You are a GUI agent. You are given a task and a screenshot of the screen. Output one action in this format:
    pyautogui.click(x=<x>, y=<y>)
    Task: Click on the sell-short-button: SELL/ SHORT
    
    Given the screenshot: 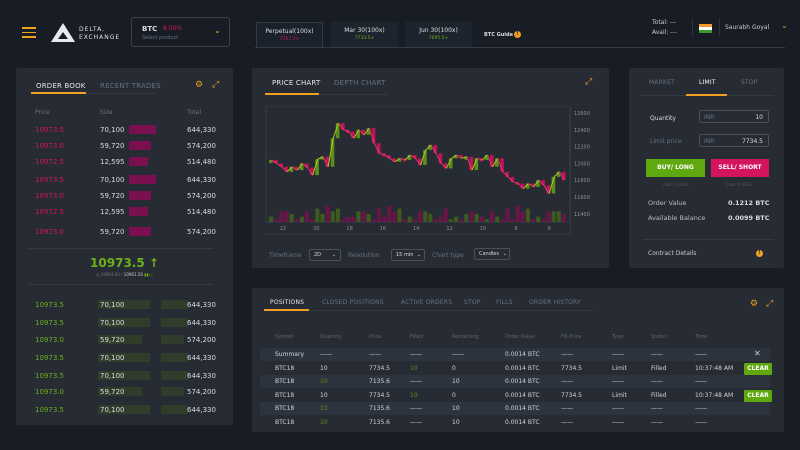 What is the action you would take?
    pyautogui.click(x=740, y=168)
    